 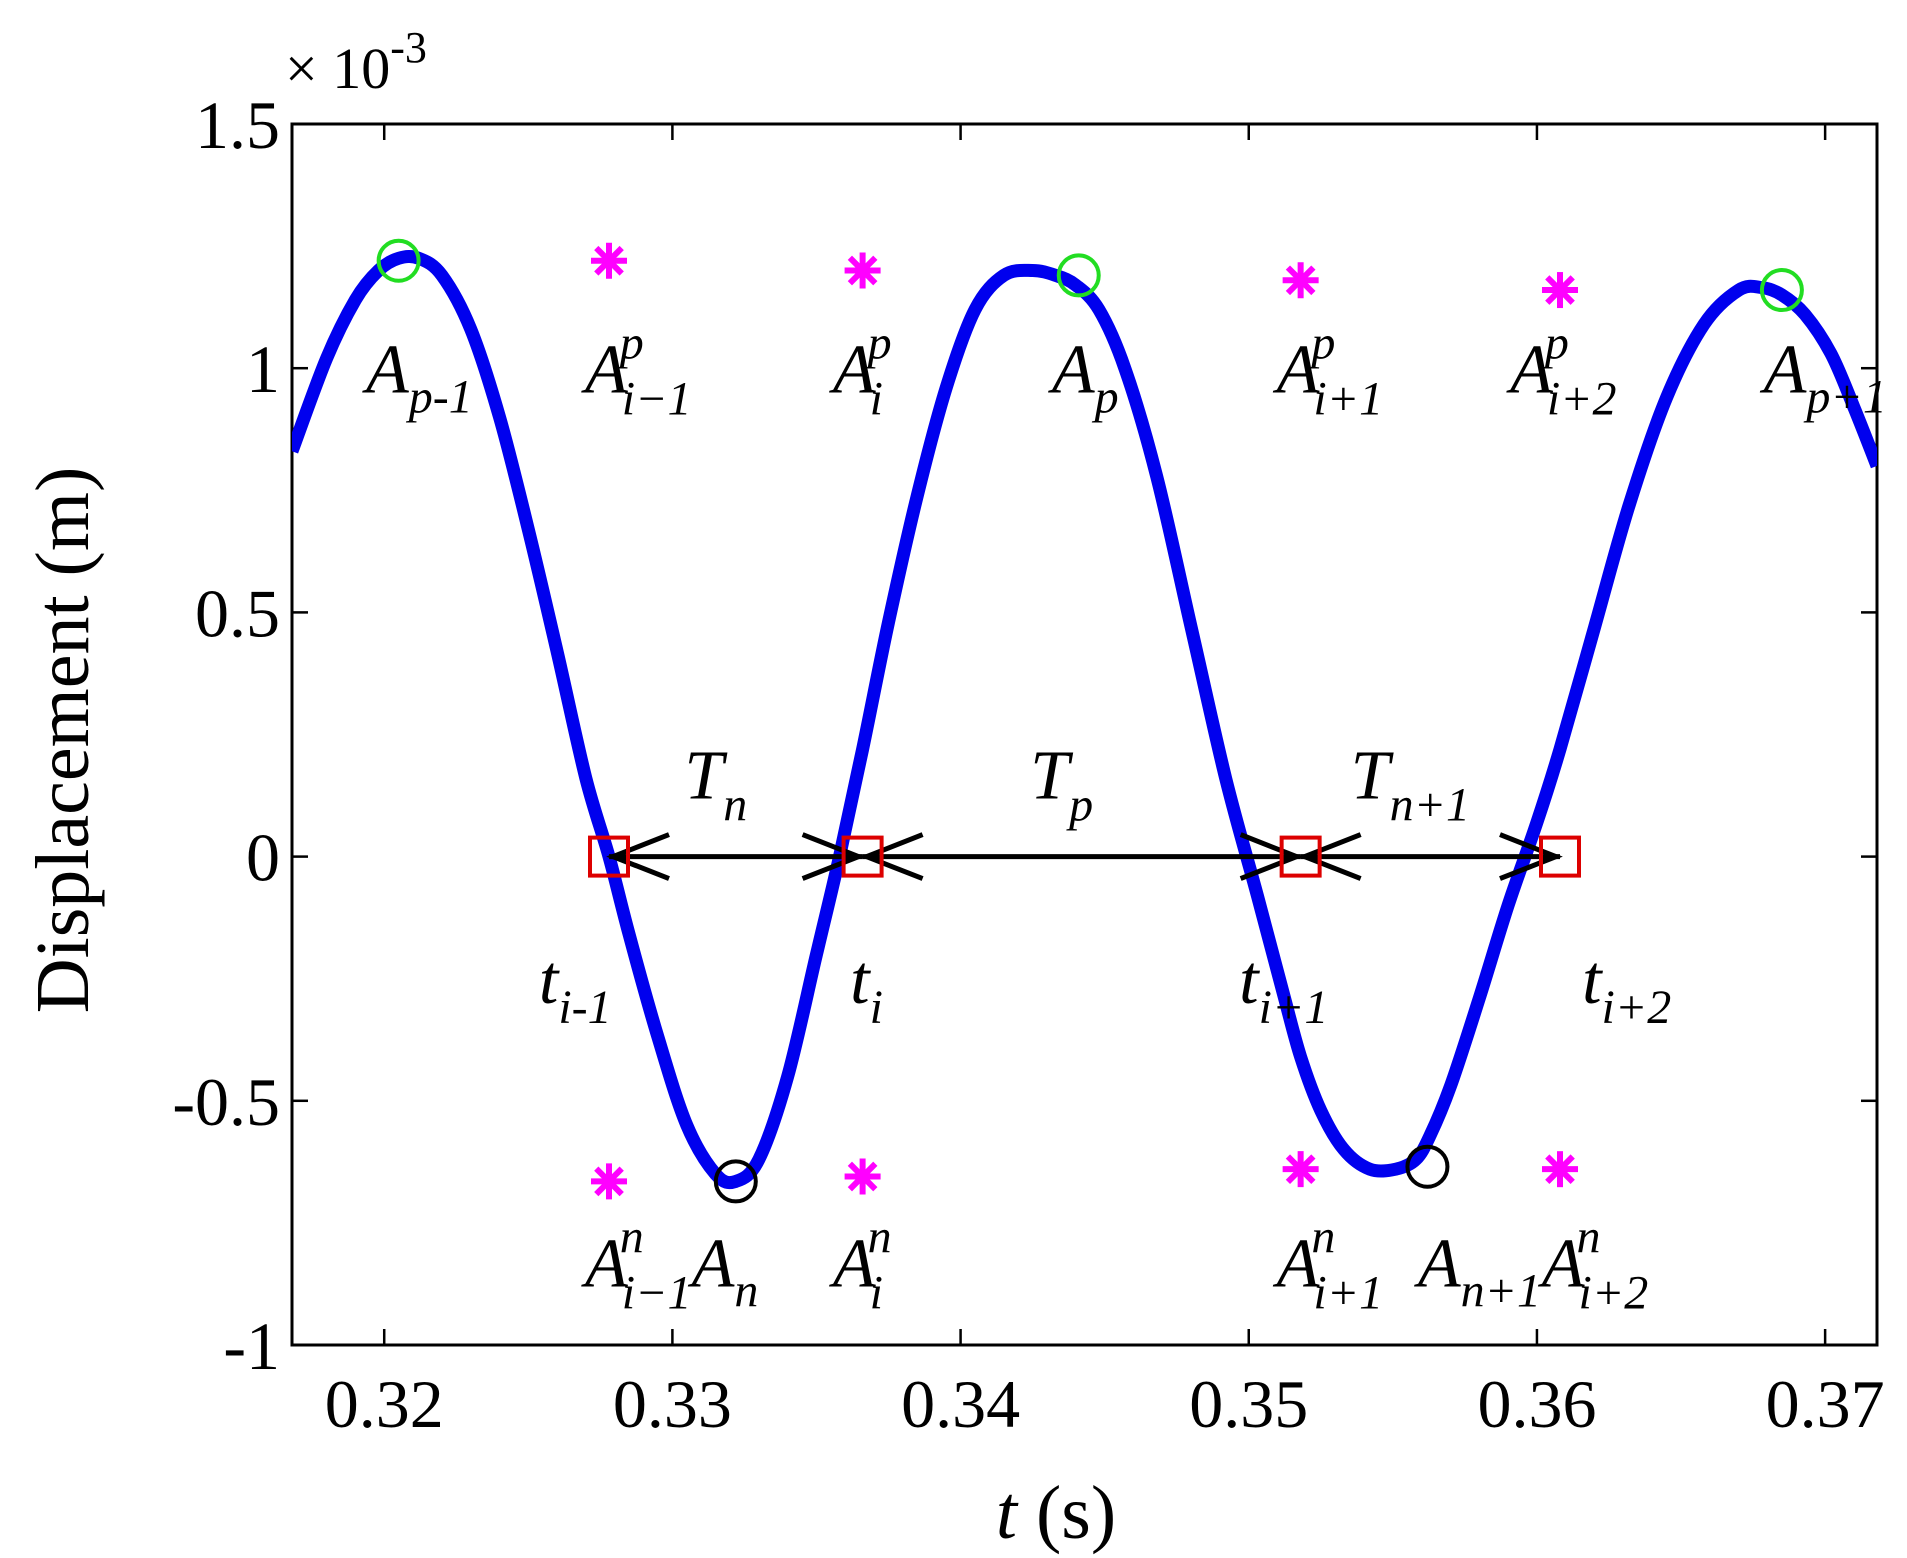 What do you see at coordinates (715, 785) in the screenshot?
I see `period-label: Tn` at bounding box center [715, 785].